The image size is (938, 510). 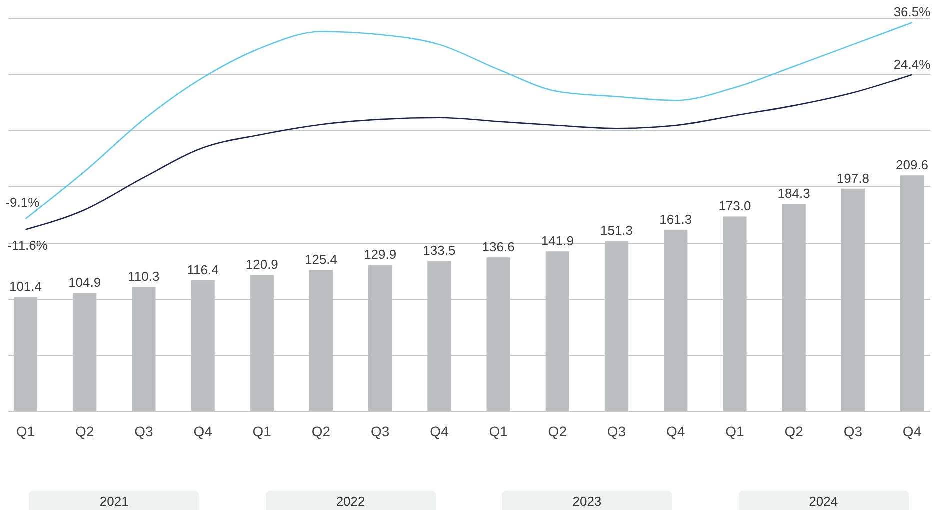 What do you see at coordinates (913, 12) in the screenshot?
I see `data-label: 36.5%` at bounding box center [913, 12].